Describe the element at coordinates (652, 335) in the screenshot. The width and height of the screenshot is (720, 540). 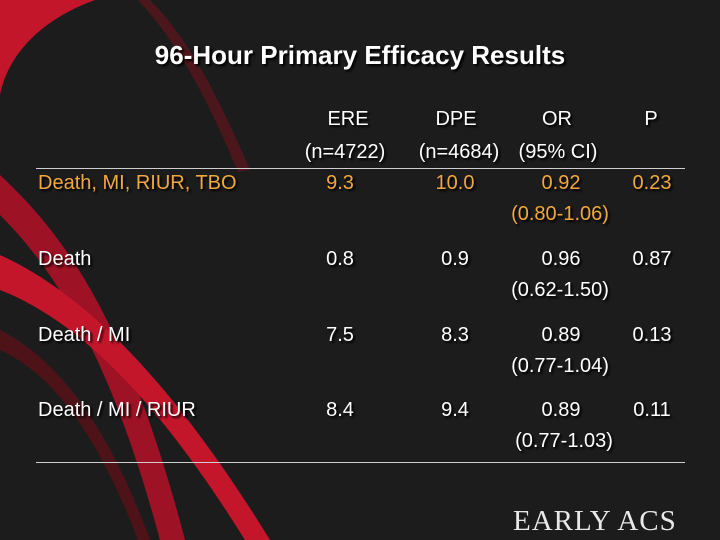
I see `row-p: 0.13` at that location.